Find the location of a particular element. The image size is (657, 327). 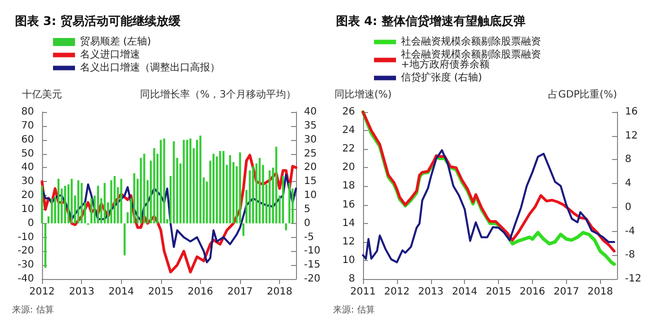

y2-tick-label: 15 is located at coordinates (310, 182).